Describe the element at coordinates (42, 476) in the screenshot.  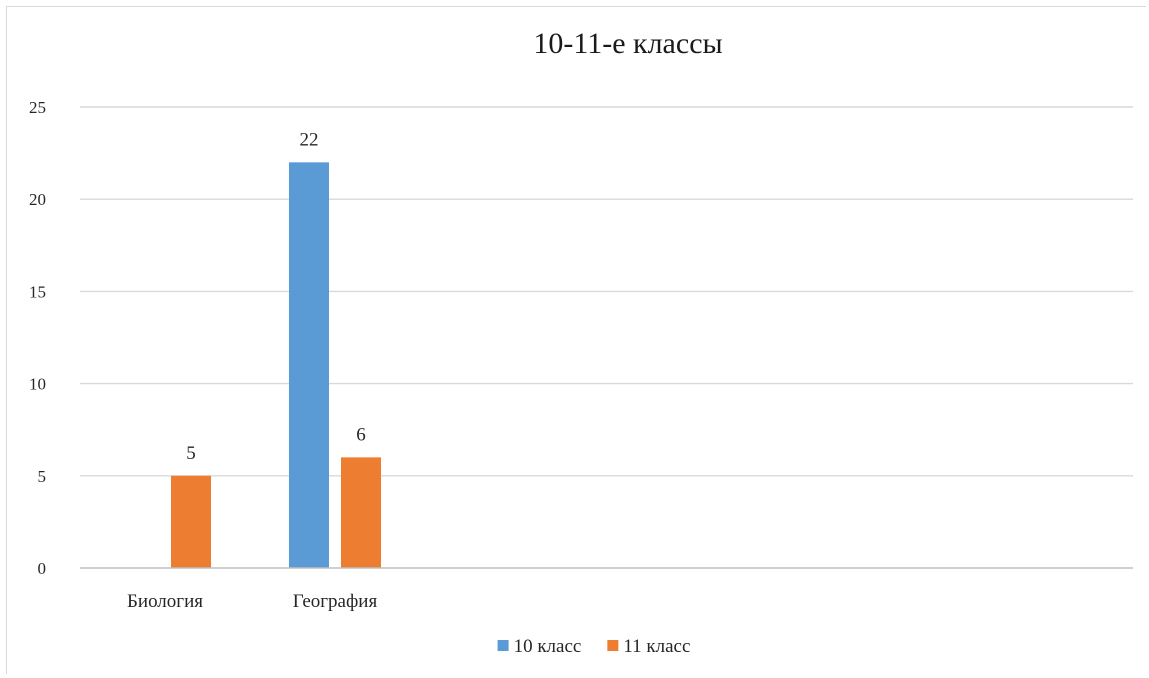
I see `y-tick-label-5: 5` at that location.